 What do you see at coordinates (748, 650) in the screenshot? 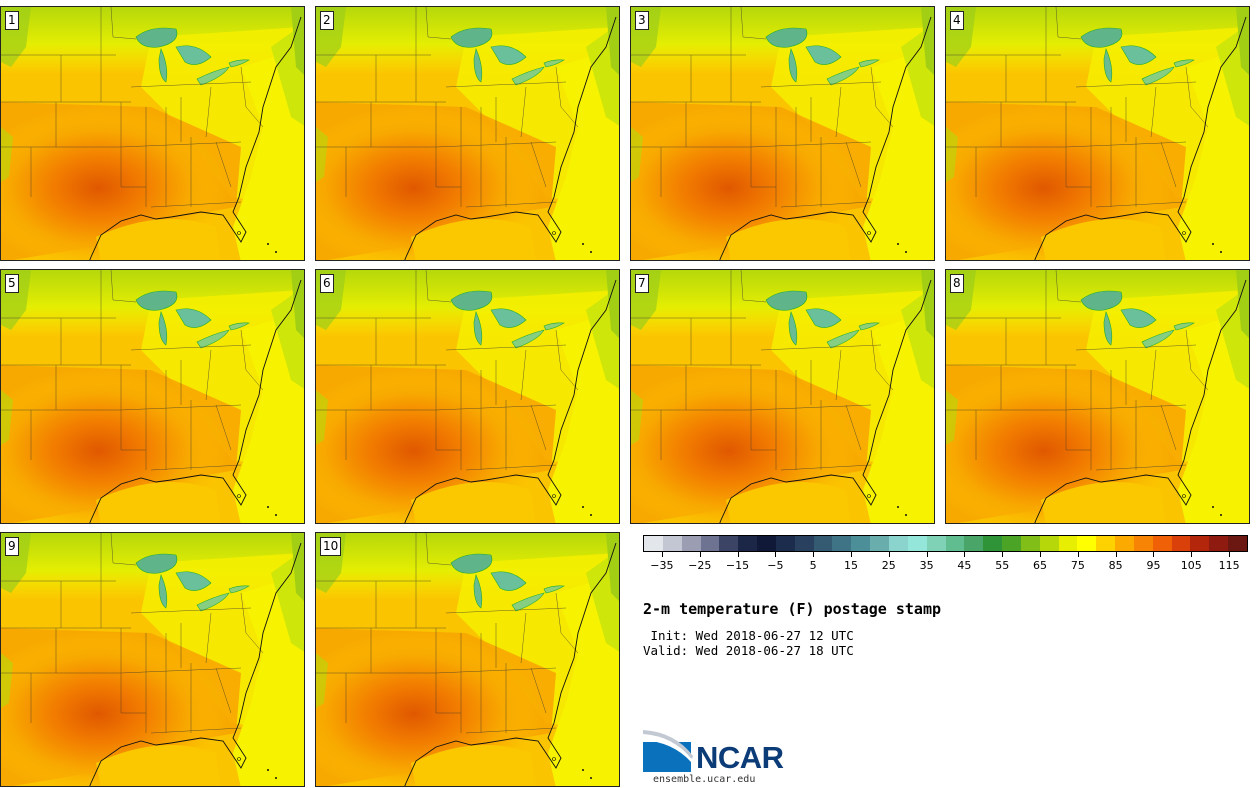
I see `valid-time: Valid: Wed 2018-06-27 18 UTC` at bounding box center [748, 650].